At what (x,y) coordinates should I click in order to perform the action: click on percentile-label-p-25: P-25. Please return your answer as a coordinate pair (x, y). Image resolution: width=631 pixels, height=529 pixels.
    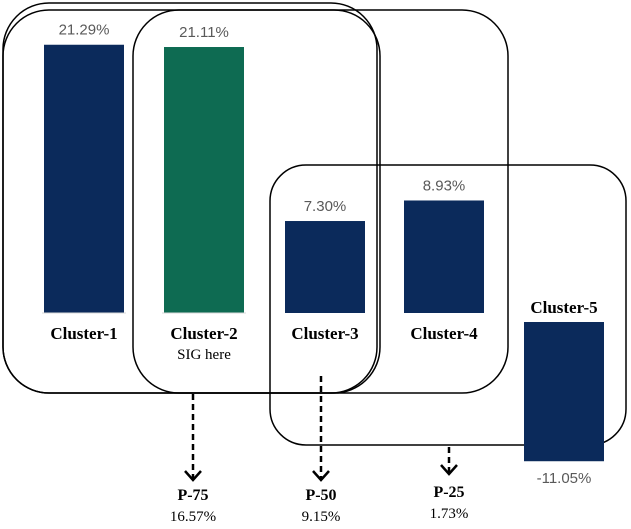
    Looking at the image, I should click on (448, 492).